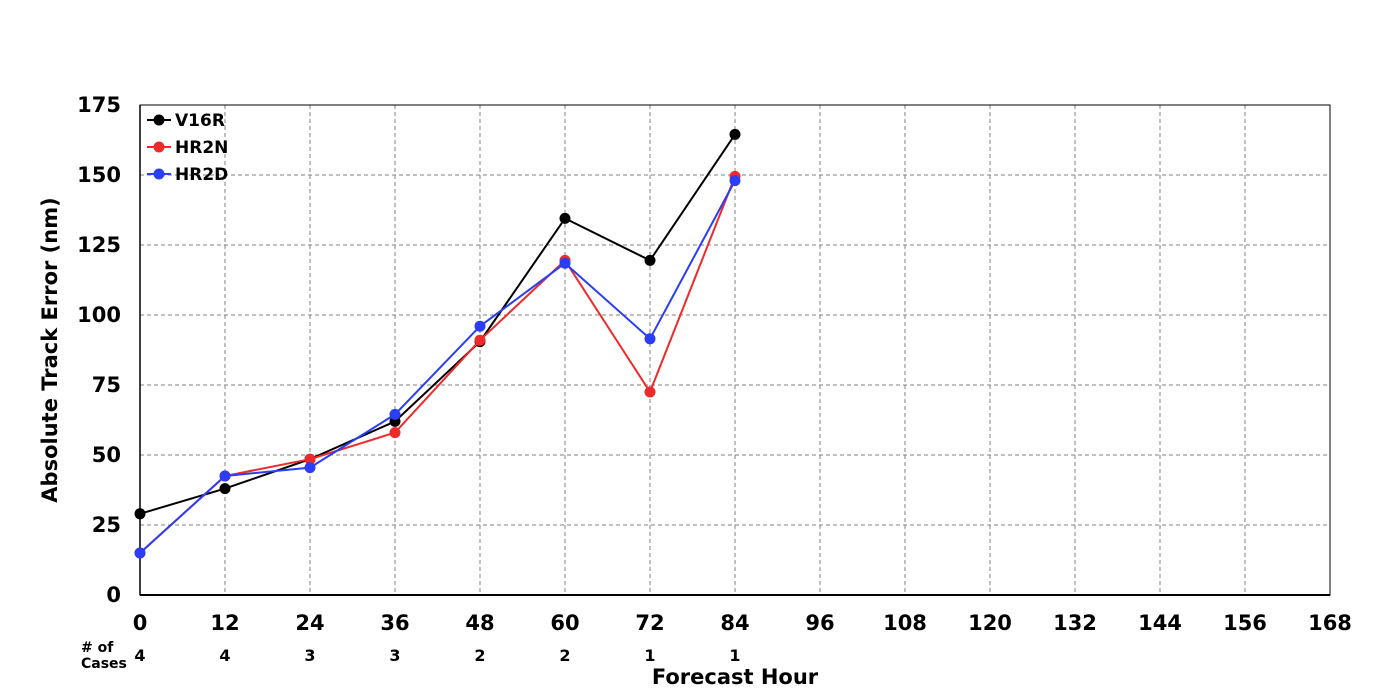 This screenshot has width=1400, height=700. I want to click on cases-value-0: 4, so click(139, 655).